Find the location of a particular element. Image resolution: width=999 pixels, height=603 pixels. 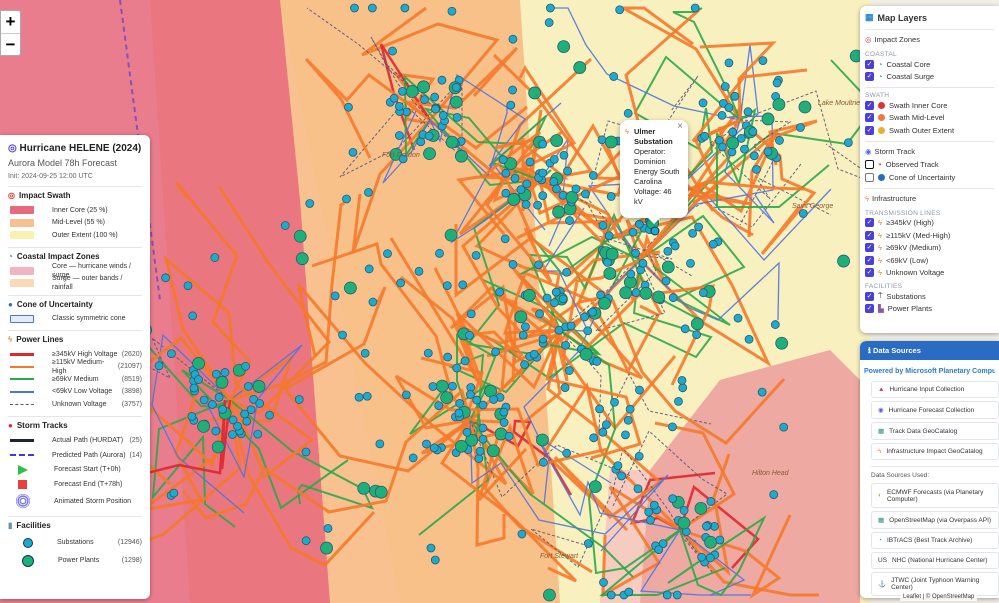

layer-toggle-coastal: ✓ ◔ Coastal Core is located at coordinates (898, 64).